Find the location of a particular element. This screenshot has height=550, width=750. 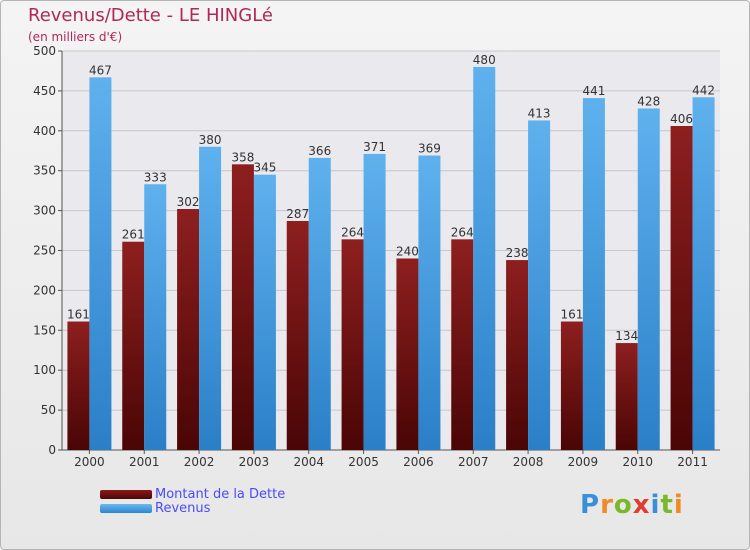

x-tick-label: 2003 is located at coordinates (254, 462).